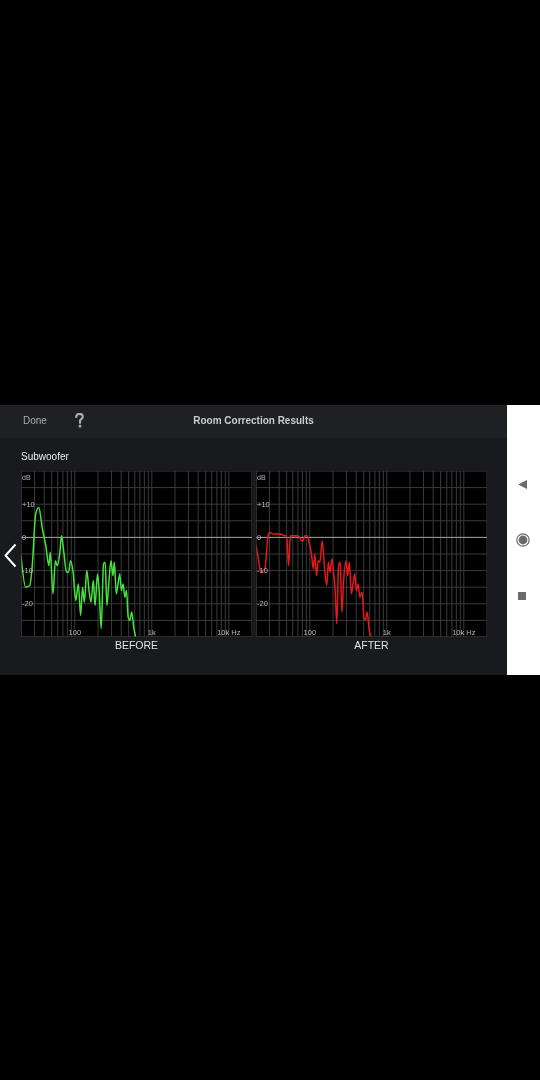 The width and height of the screenshot is (540, 1080). I want to click on x-axis-title: AFTER, so click(371, 645).